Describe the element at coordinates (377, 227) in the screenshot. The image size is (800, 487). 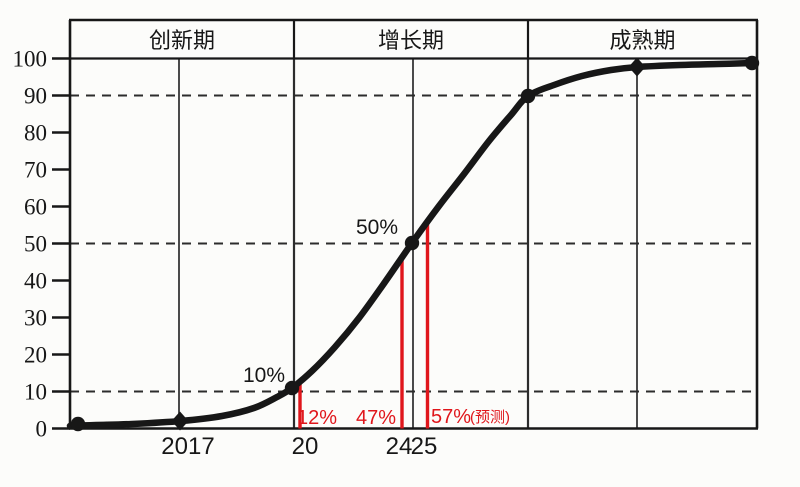
I see `annotation-label: 50%` at that location.